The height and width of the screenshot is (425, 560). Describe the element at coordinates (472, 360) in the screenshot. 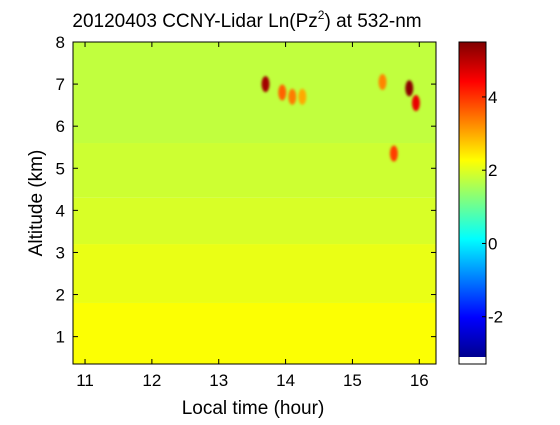

I see `colorbar-bottom-band` at that location.